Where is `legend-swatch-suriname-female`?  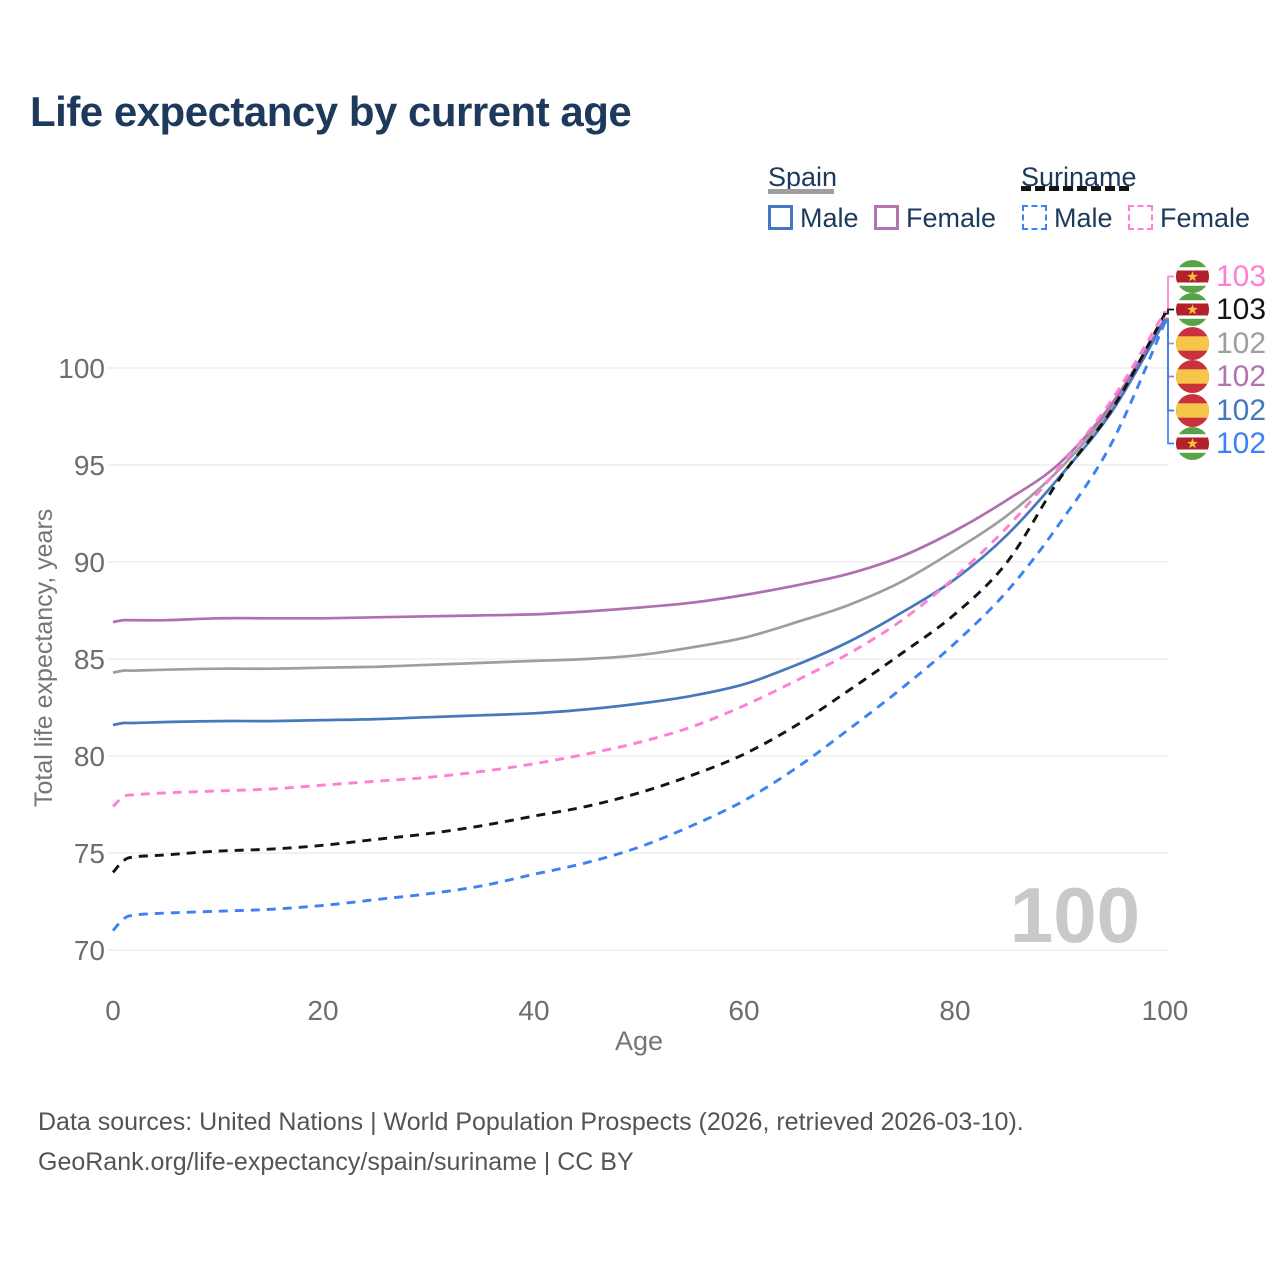
legend-swatch-suriname-female is located at coordinates (1140, 217).